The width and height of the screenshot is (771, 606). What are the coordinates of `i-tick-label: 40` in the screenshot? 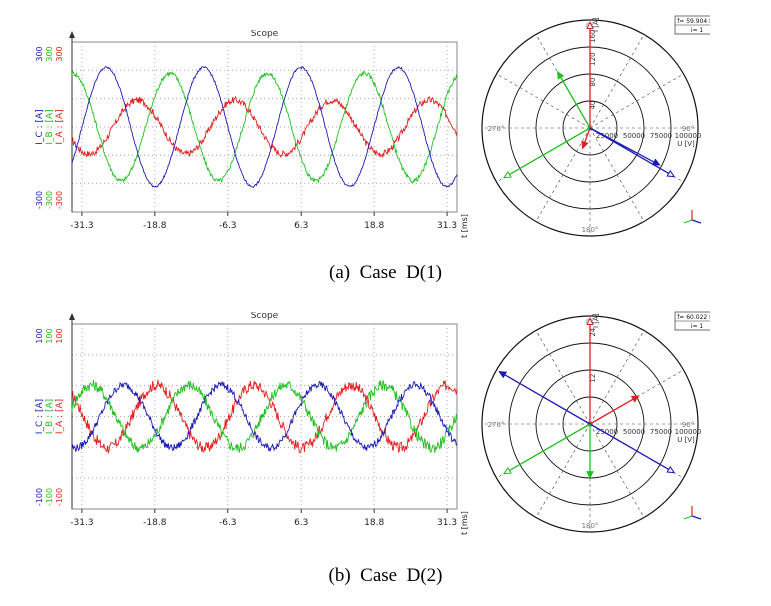 It's located at (593, 105).